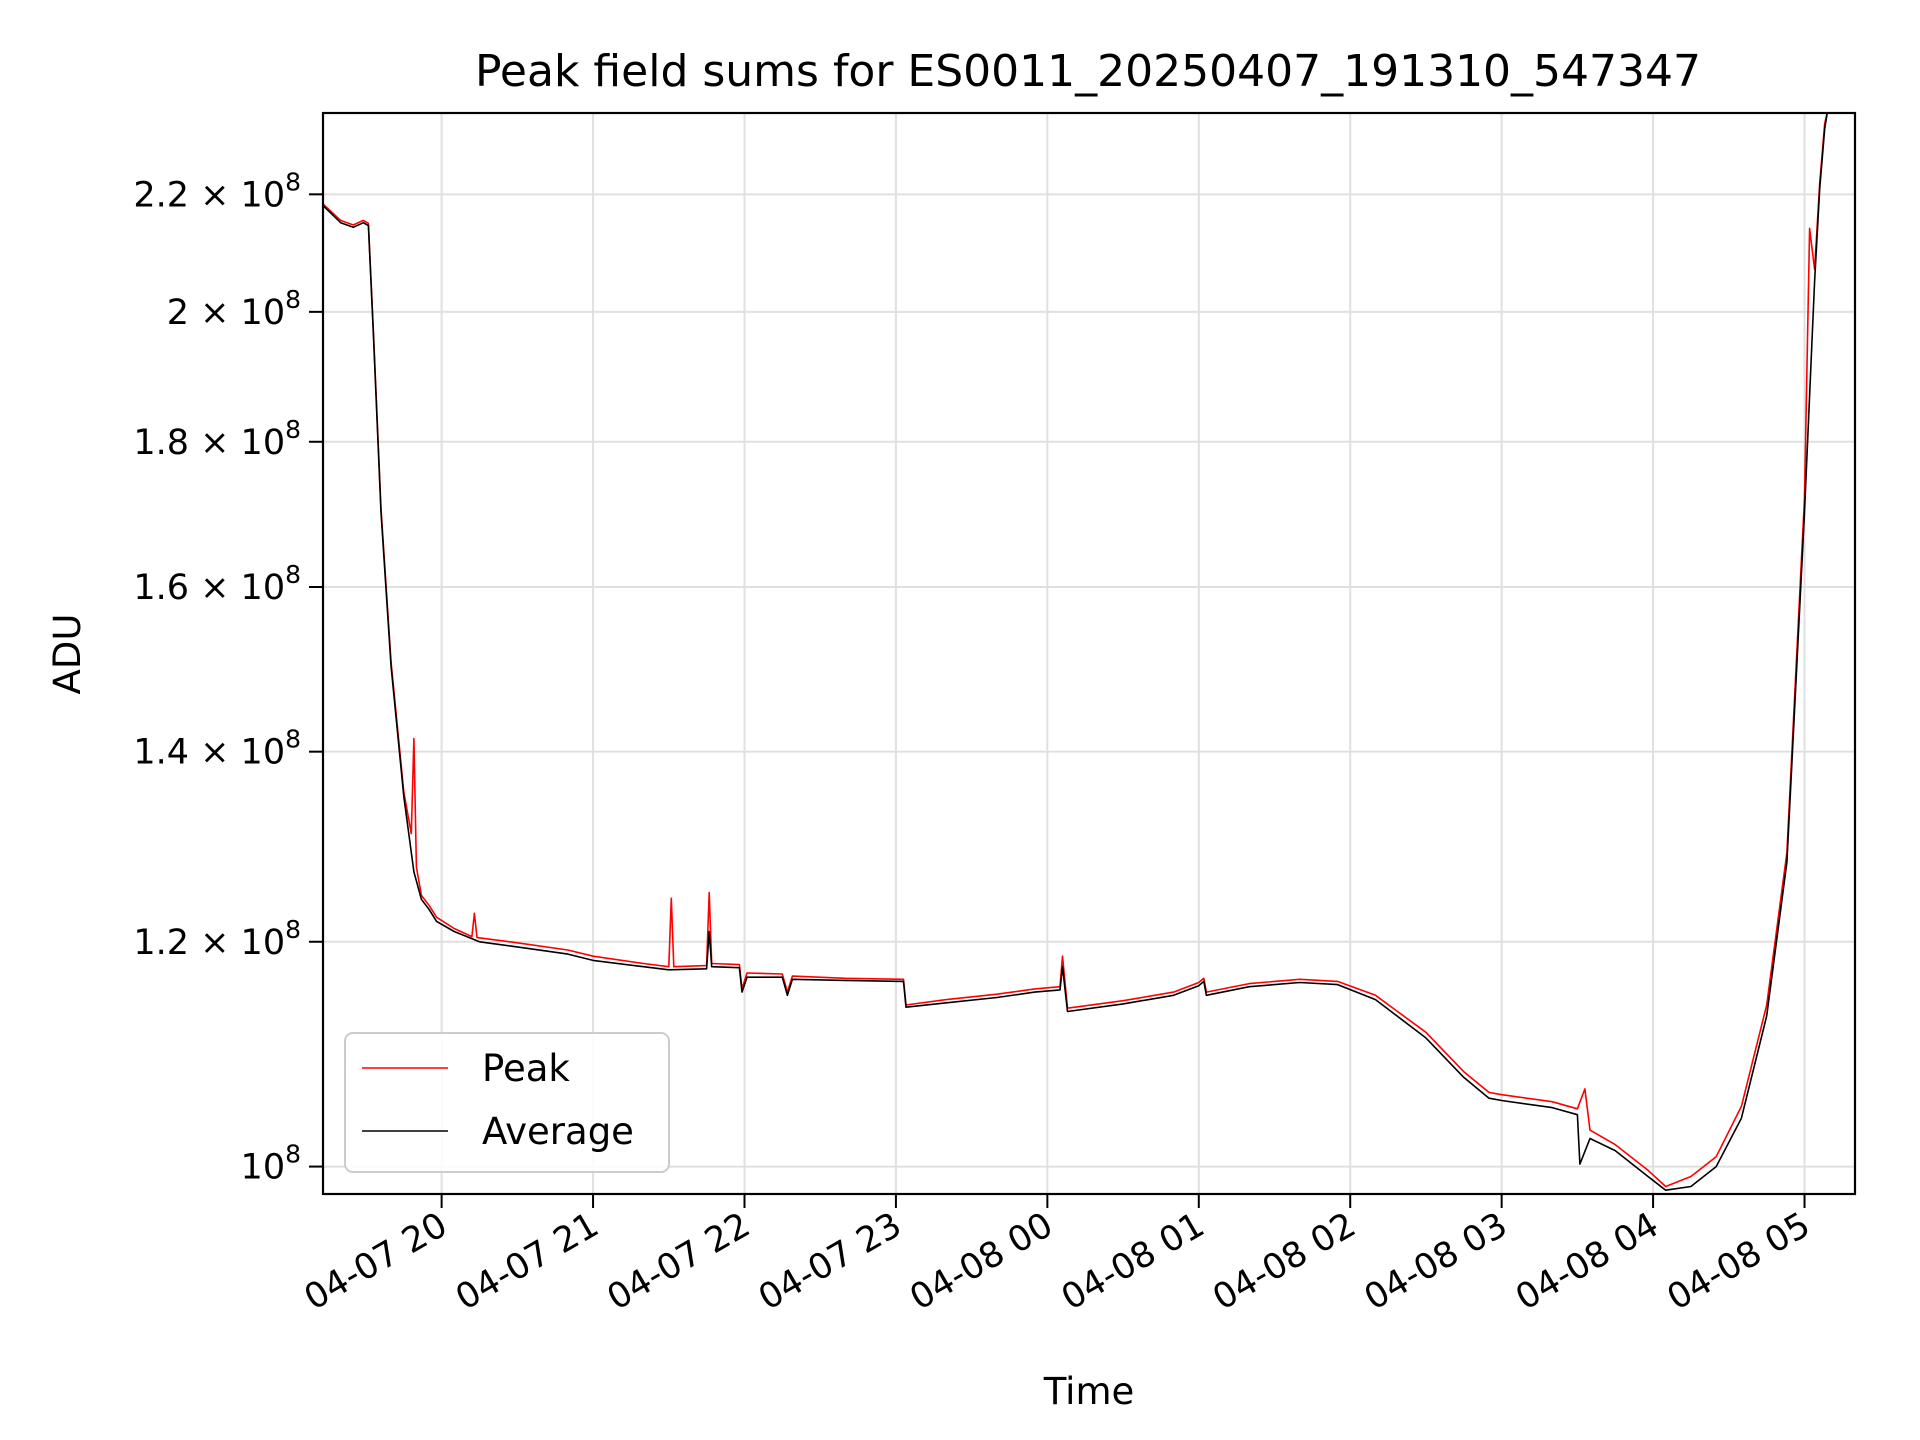 The width and height of the screenshot is (1920, 1440). Describe the element at coordinates (526, 1068) in the screenshot. I see `legend-peak-label: Peak` at that location.